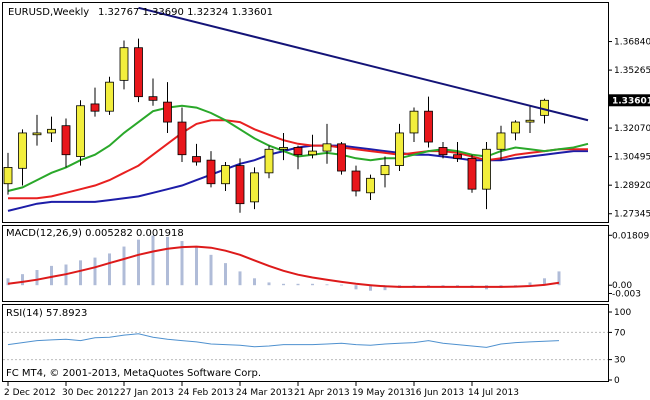 This screenshot has width=650, height=400. I want to click on current-price-marker: 1.33601, so click(629, 100).